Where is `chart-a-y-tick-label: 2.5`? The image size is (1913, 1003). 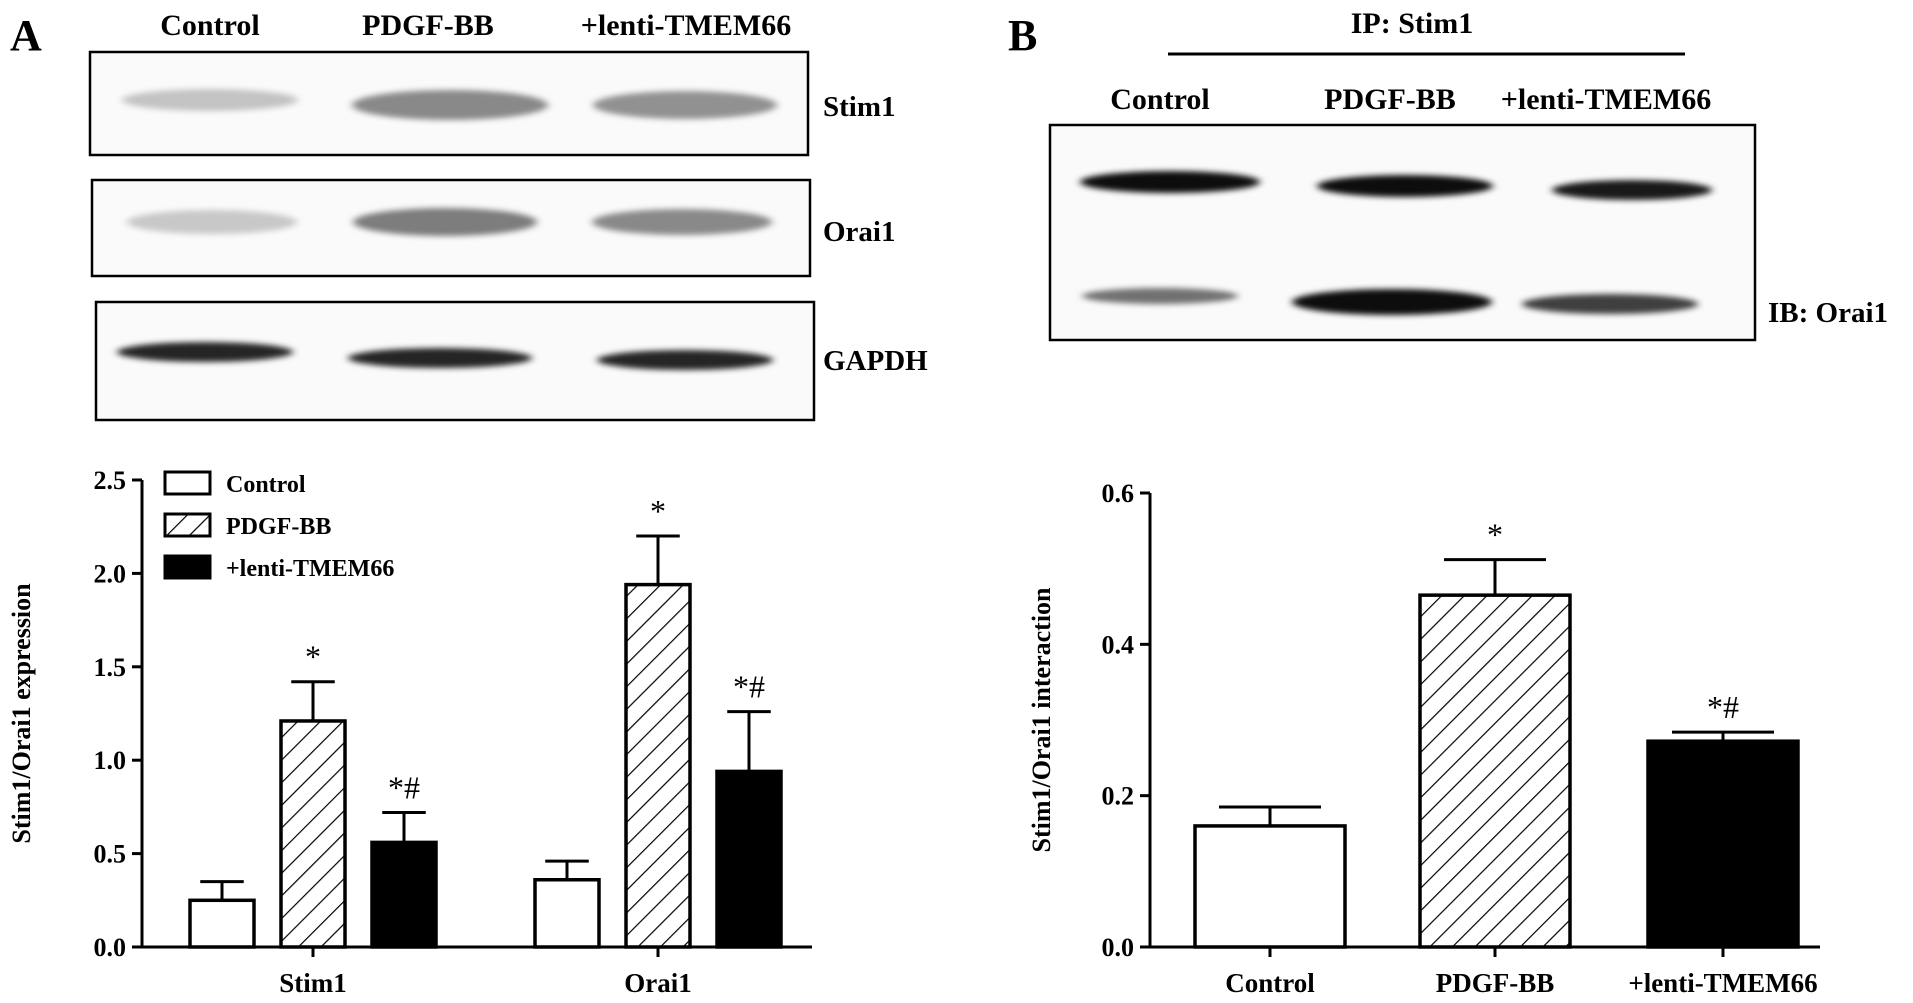 chart-a-y-tick-label: 2.5 is located at coordinates (110, 480).